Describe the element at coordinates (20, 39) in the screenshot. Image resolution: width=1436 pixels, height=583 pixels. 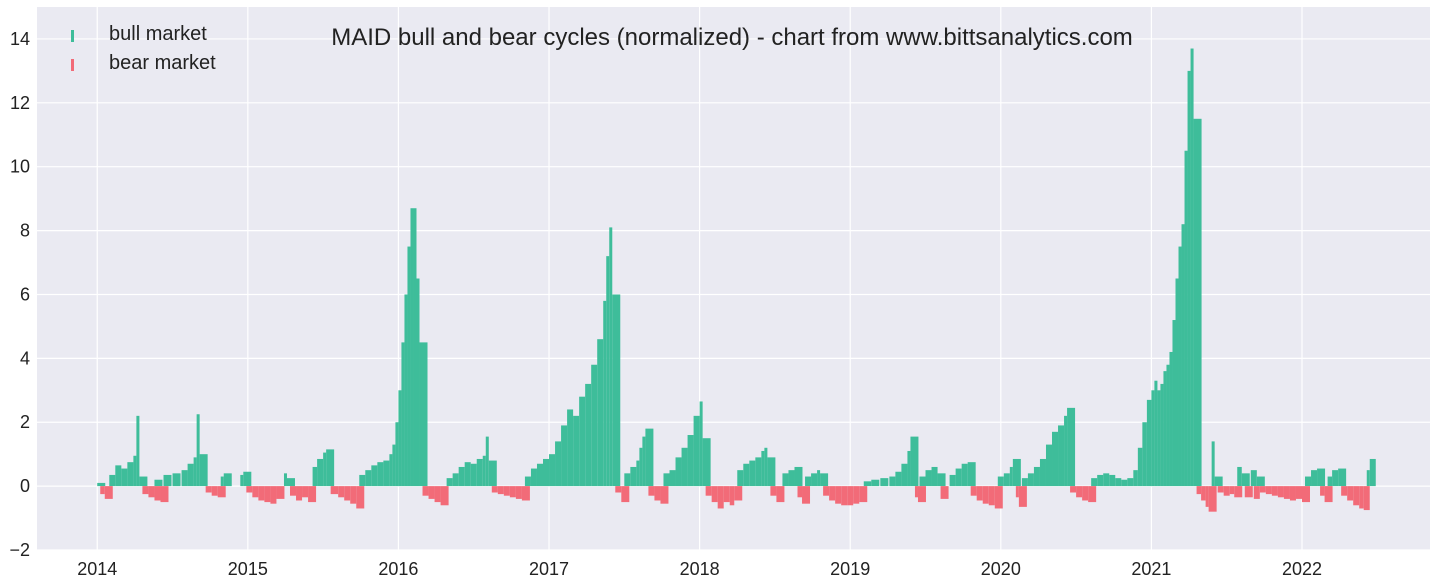
I see `y-tick-label: 14` at that location.